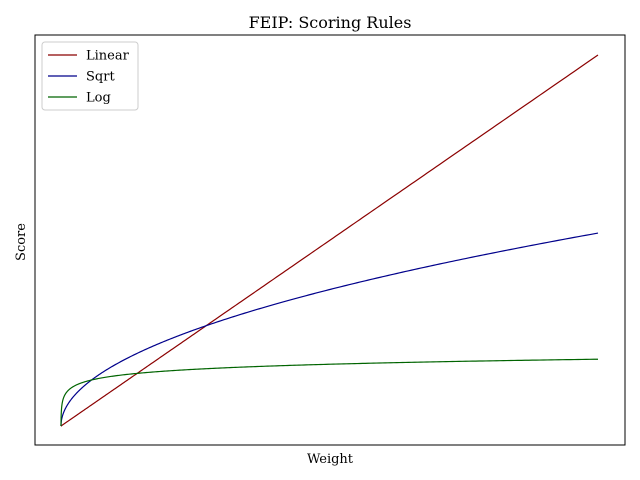 Image resolution: width=640 pixels, height=480 pixels. Describe the element at coordinates (329, 392) in the screenshot. I see `series-line-log` at that location.